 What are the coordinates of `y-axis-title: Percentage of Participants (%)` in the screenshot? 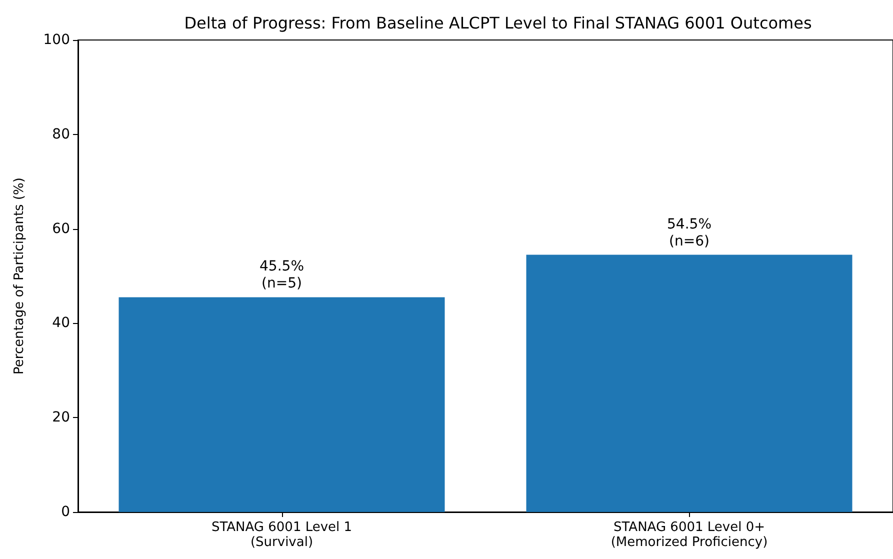 It's located at (19, 276).